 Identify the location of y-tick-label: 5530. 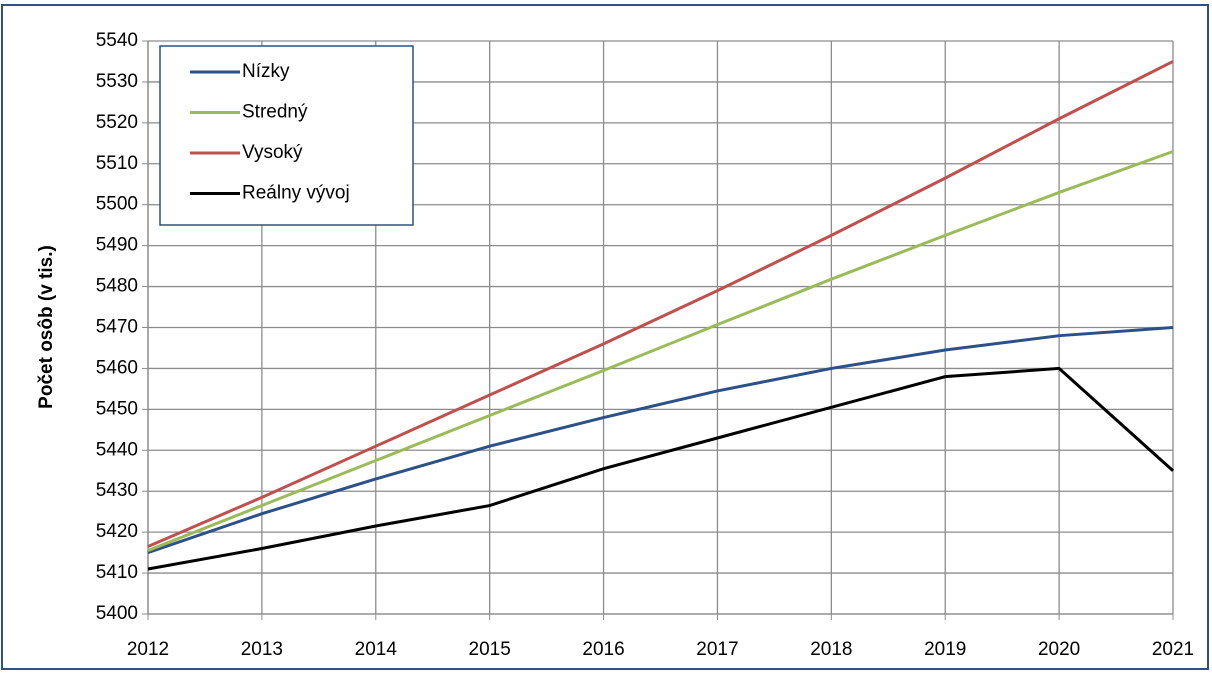
(117, 81).